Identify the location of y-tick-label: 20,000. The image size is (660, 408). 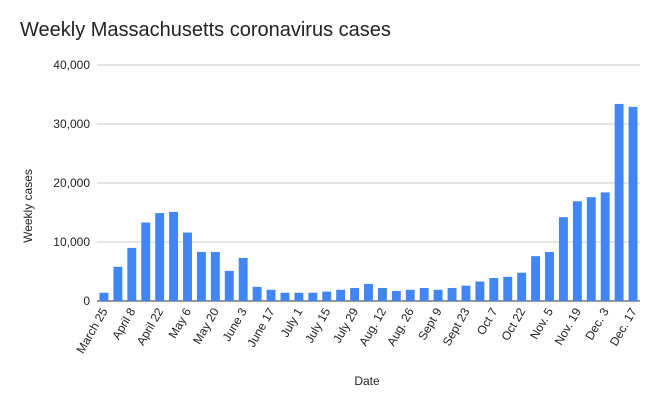
(71, 183).